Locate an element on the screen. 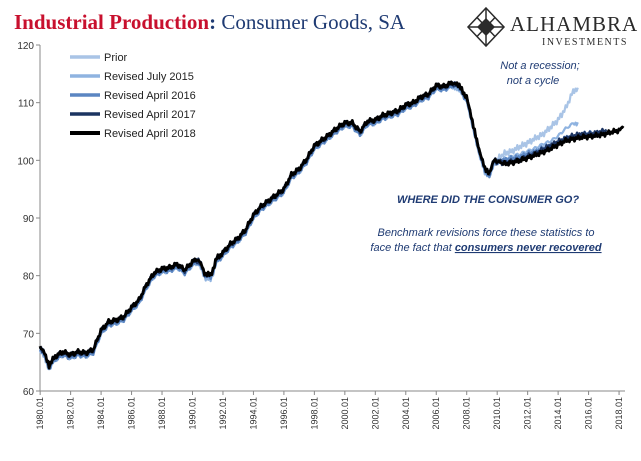  x-tick-label: 1980.01 is located at coordinates (40, 413).